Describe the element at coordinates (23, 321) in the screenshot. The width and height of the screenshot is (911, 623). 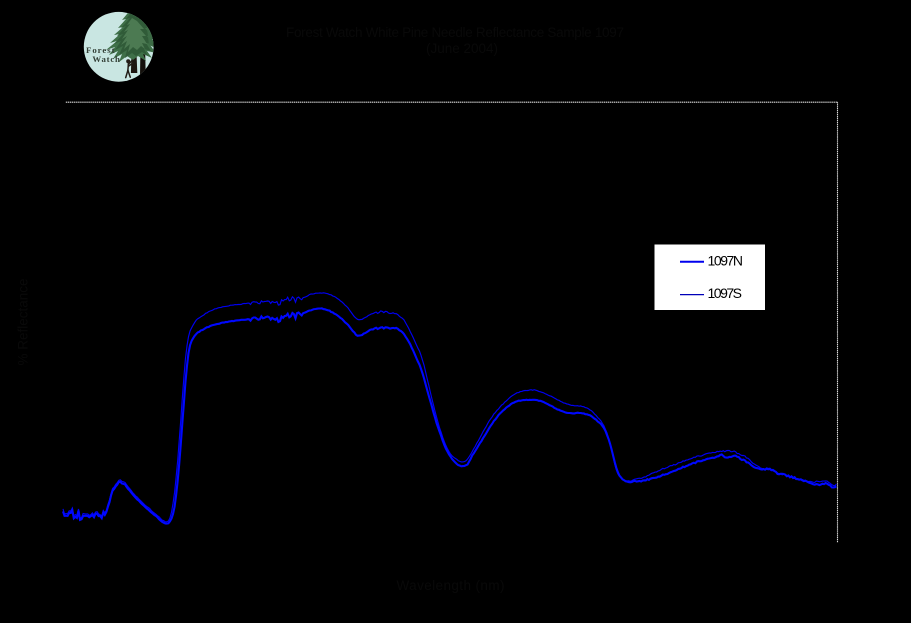
I see `svg-text: % Reflectance` at that location.